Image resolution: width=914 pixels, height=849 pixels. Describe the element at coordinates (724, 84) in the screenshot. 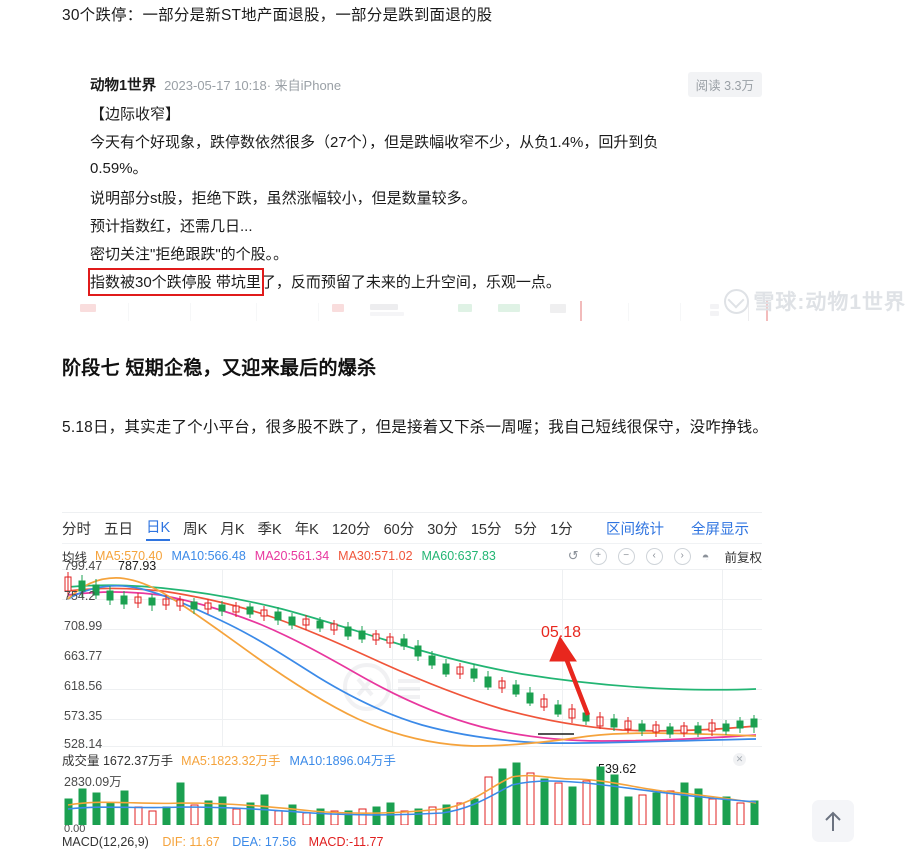

I see `weibo-read-count-badge: 阅读 3.3万` at that location.